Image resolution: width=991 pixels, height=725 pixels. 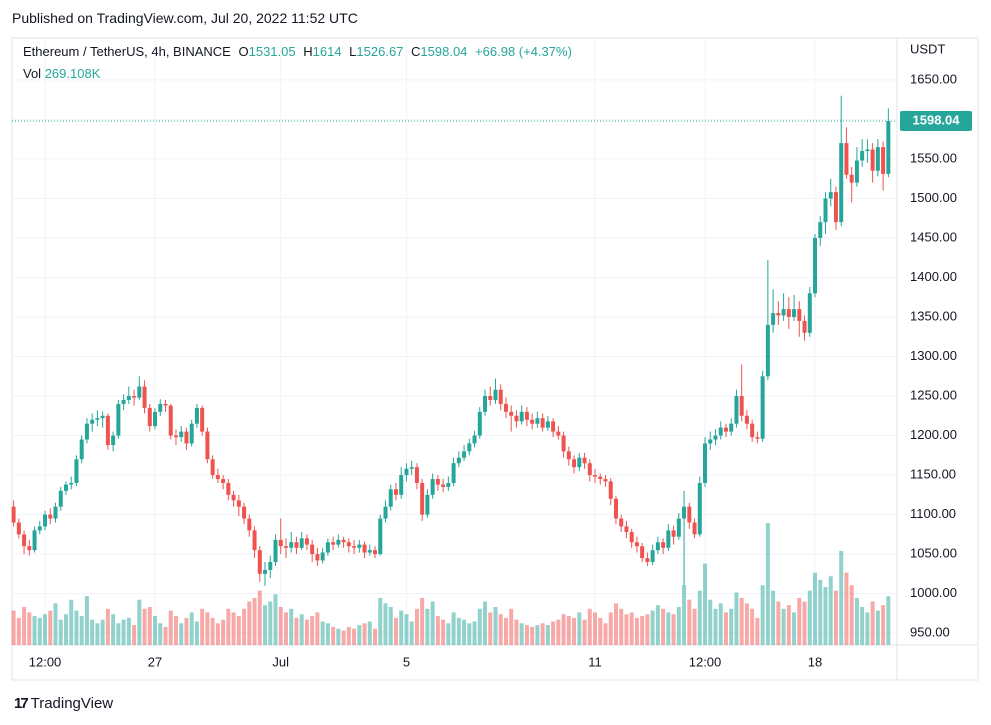 What do you see at coordinates (32, 73) in the screenshot?
I see `volume-name: Vol` at bounding box center [32, 73].